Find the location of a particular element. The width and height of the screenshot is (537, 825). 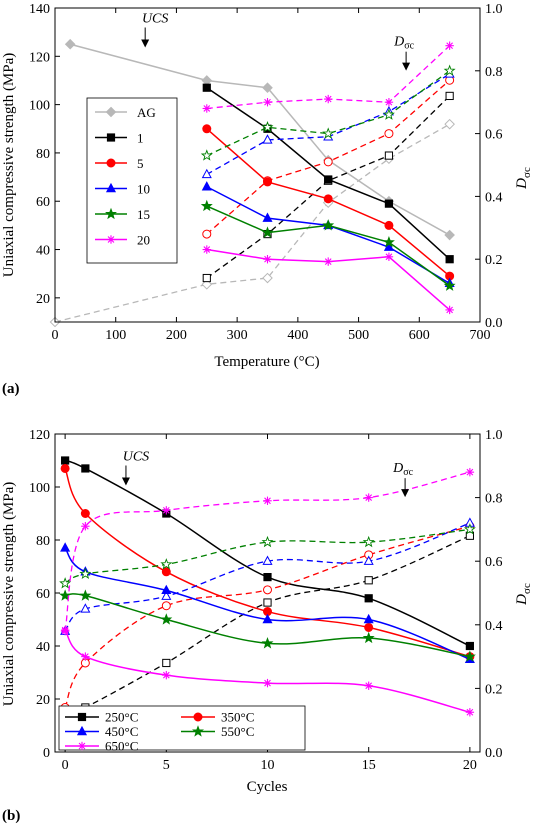

panel-a-label: (a) is located at coordinates (11, 389).